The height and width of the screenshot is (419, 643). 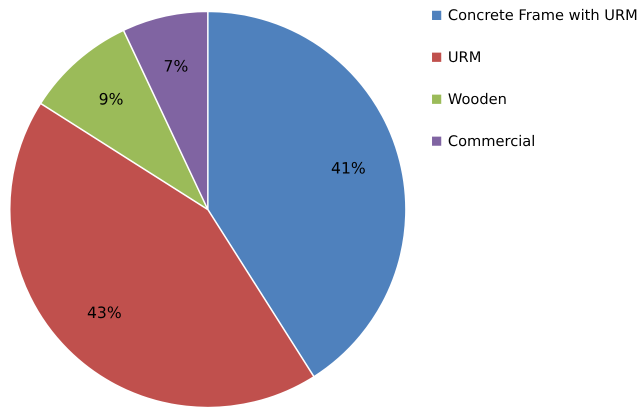 I want to click on data-label: 43%, so click(x=104, y=313).